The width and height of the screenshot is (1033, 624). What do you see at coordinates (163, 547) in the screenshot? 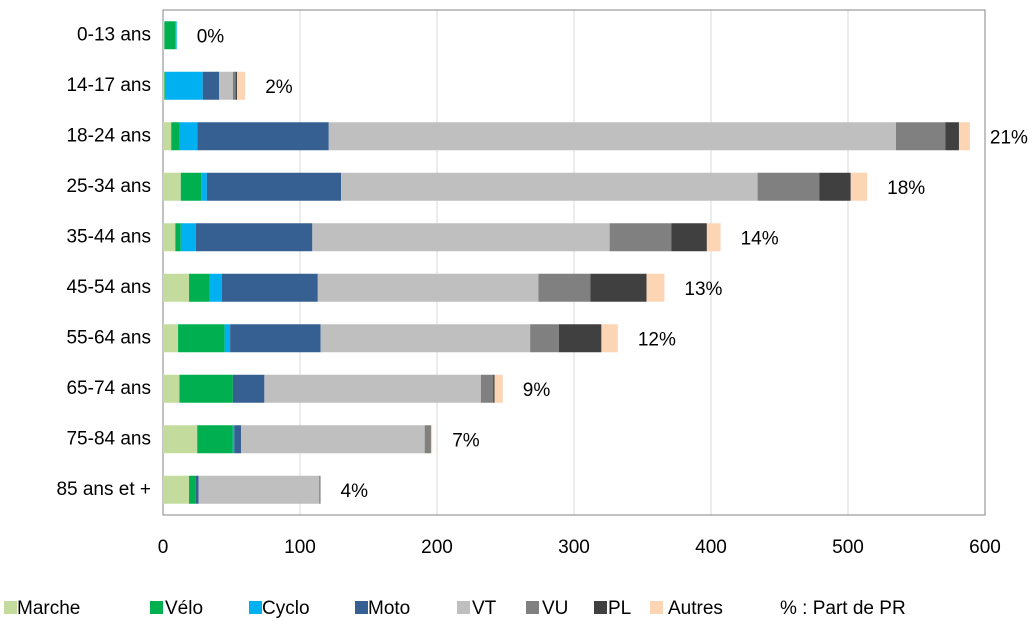
I see `x-tick-label: 0` at bounding box center [163, 547].